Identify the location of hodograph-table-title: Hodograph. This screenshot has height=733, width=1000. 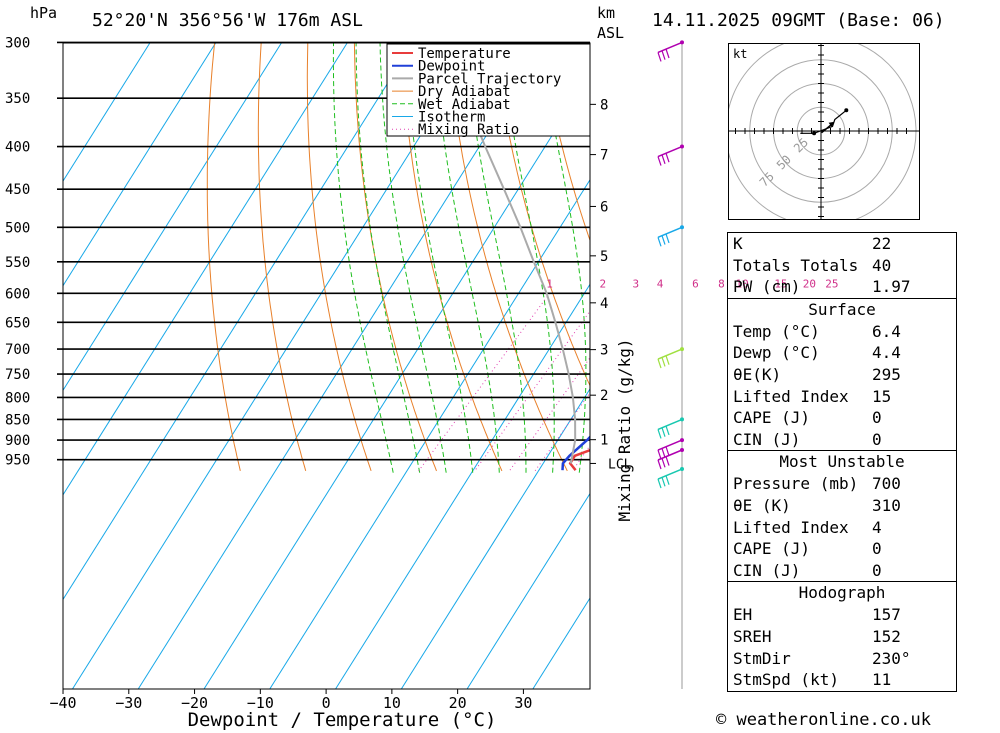
(842, 592).